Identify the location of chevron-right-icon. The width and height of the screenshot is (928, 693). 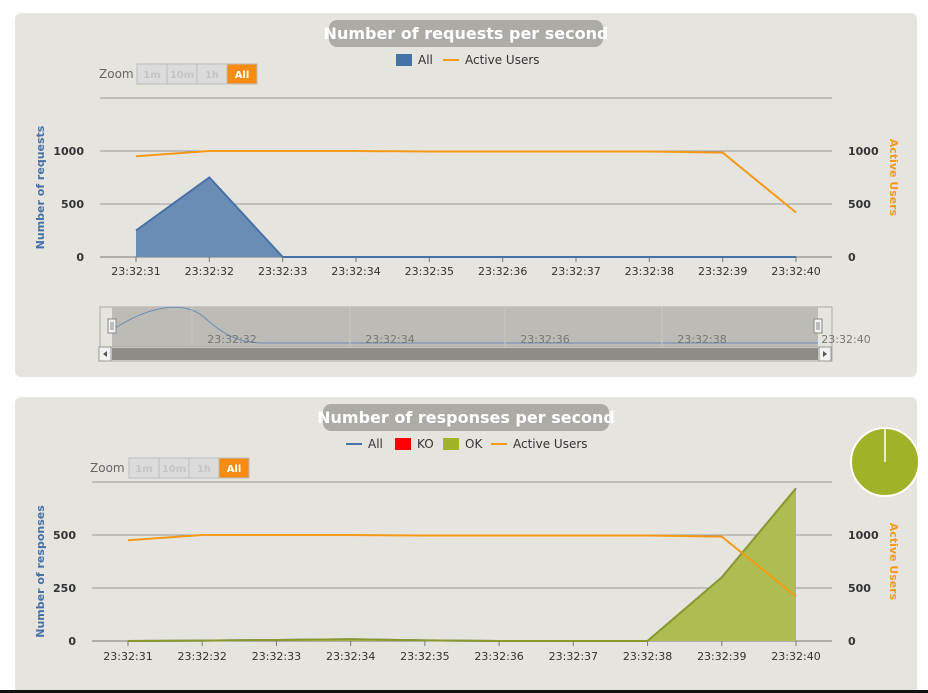
(825, 354).